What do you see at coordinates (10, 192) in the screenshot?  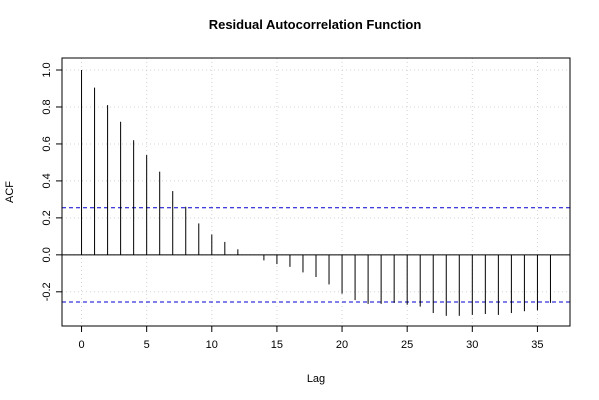 I see `y-axis-label: ACF` at bounding box center [10, 192].